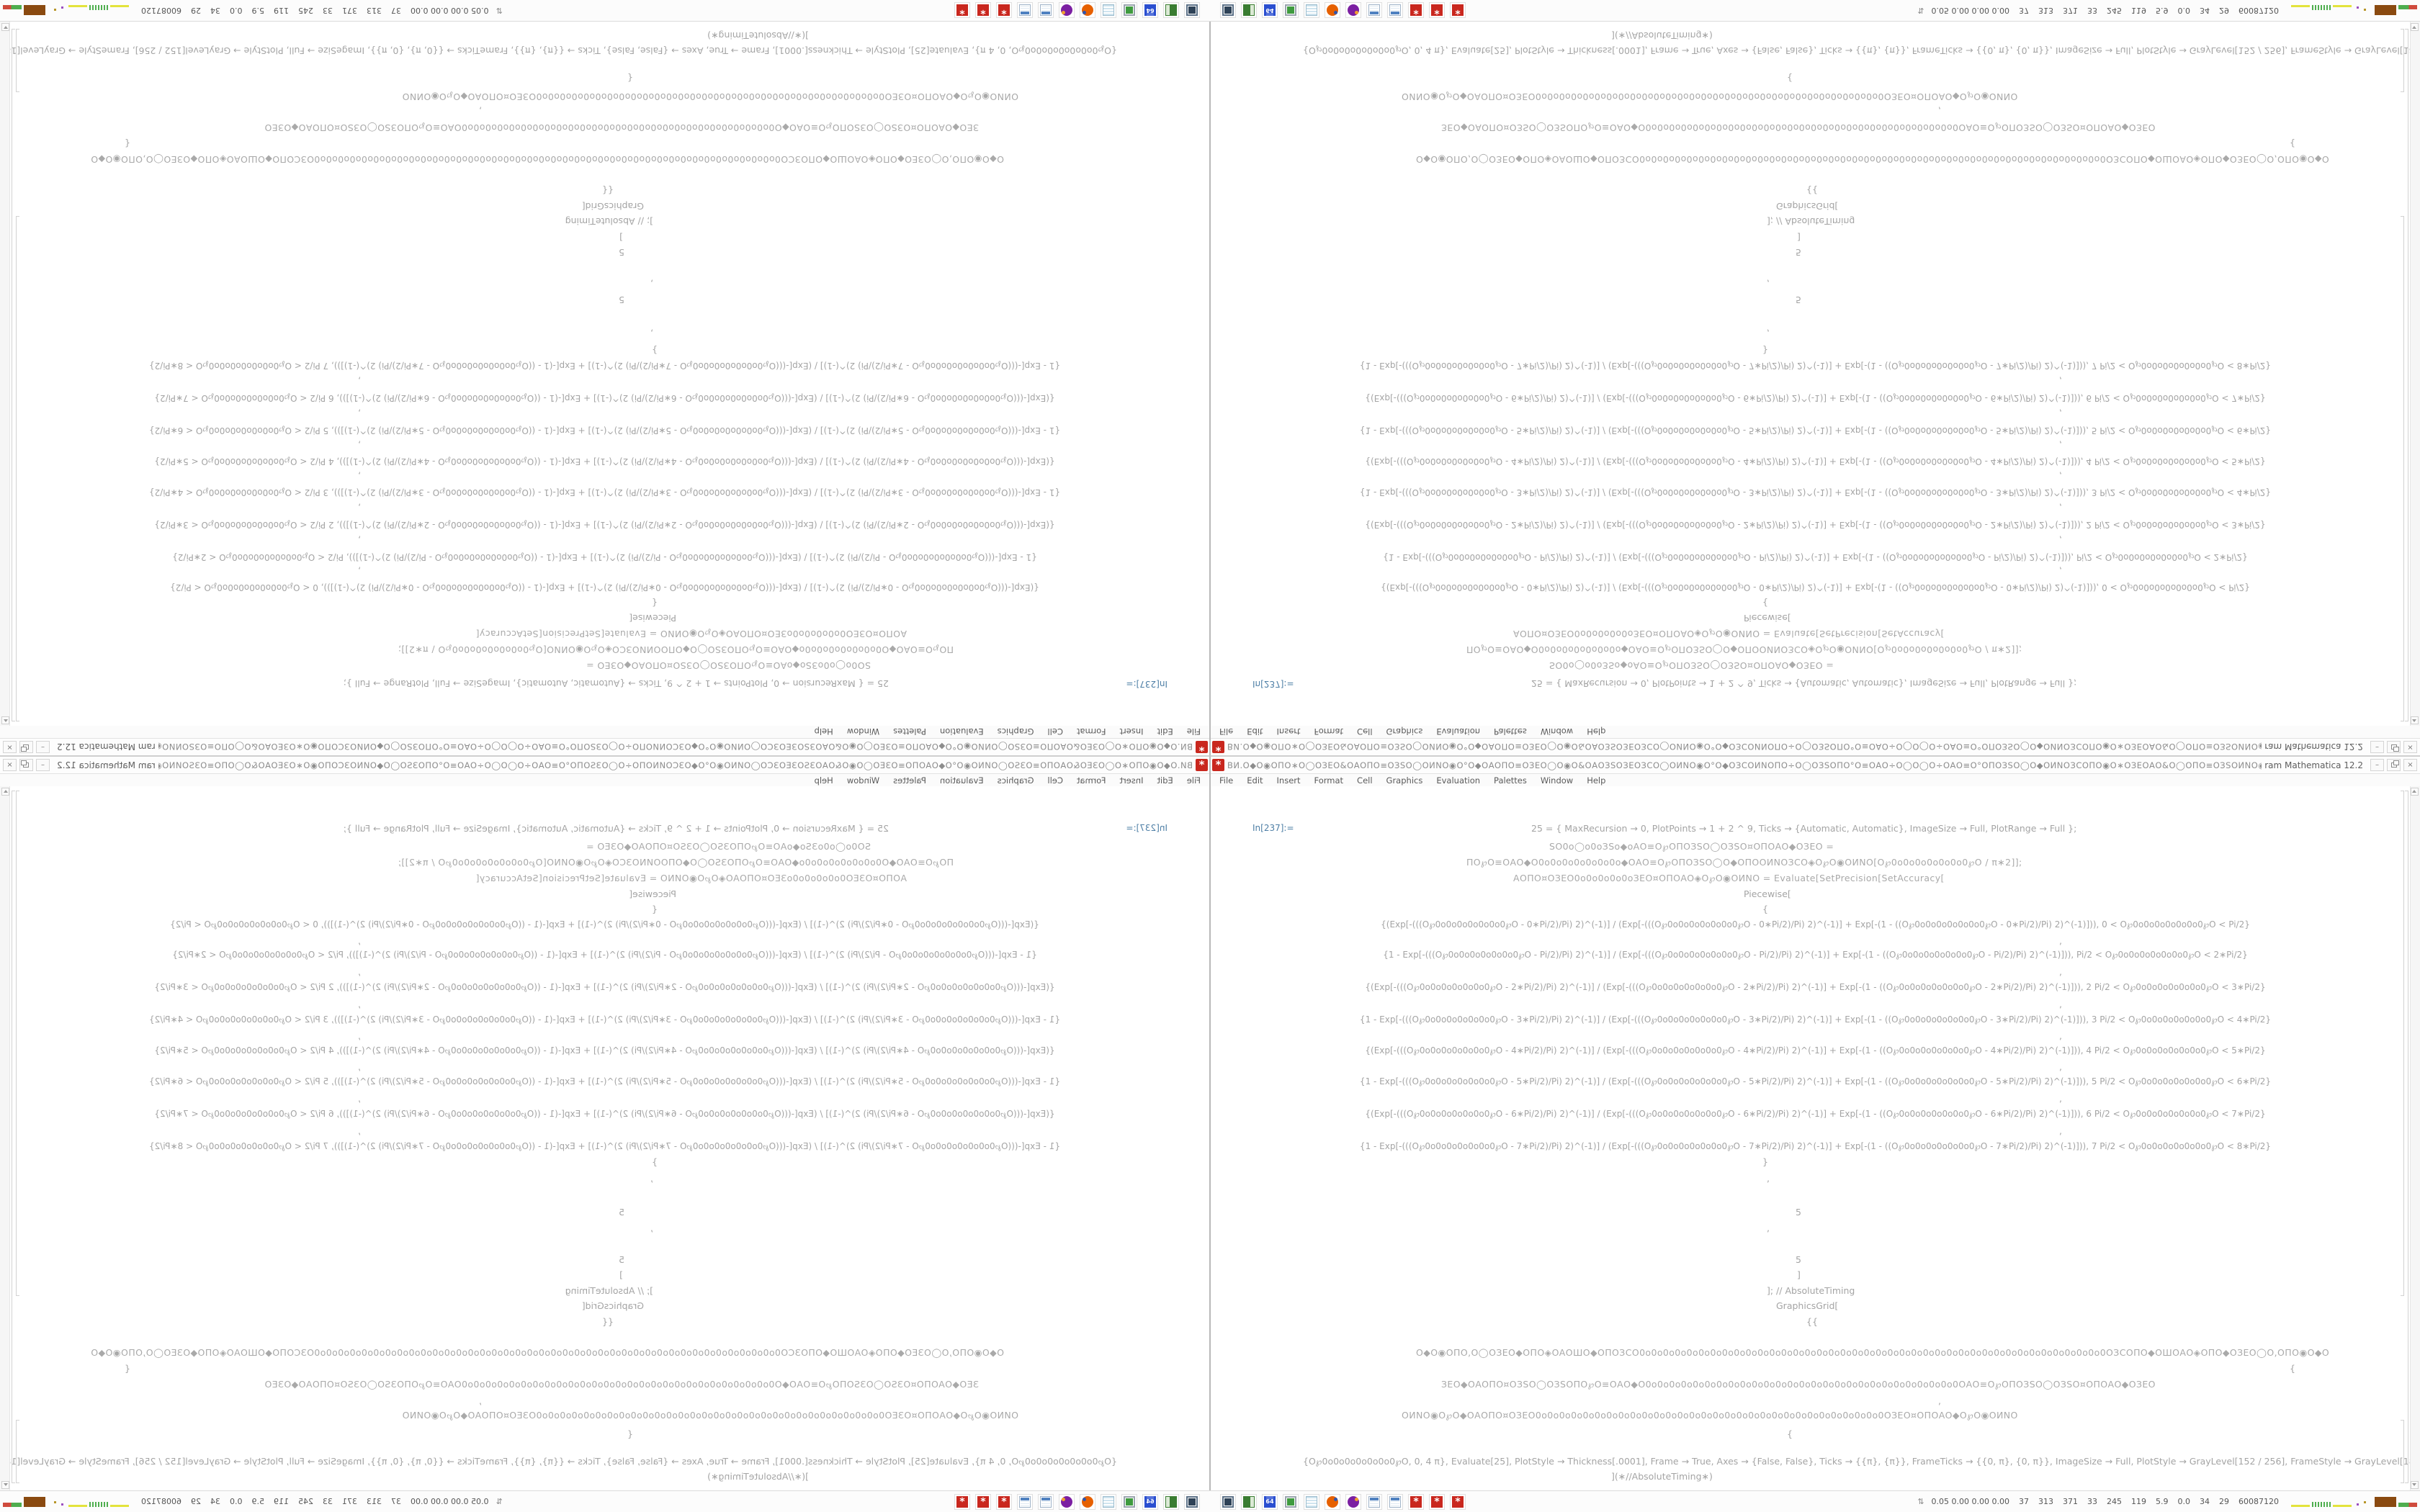  Describe the element at coordinates (909, 731) in the screenshot. I see `menu-item: Palettes` at that location.